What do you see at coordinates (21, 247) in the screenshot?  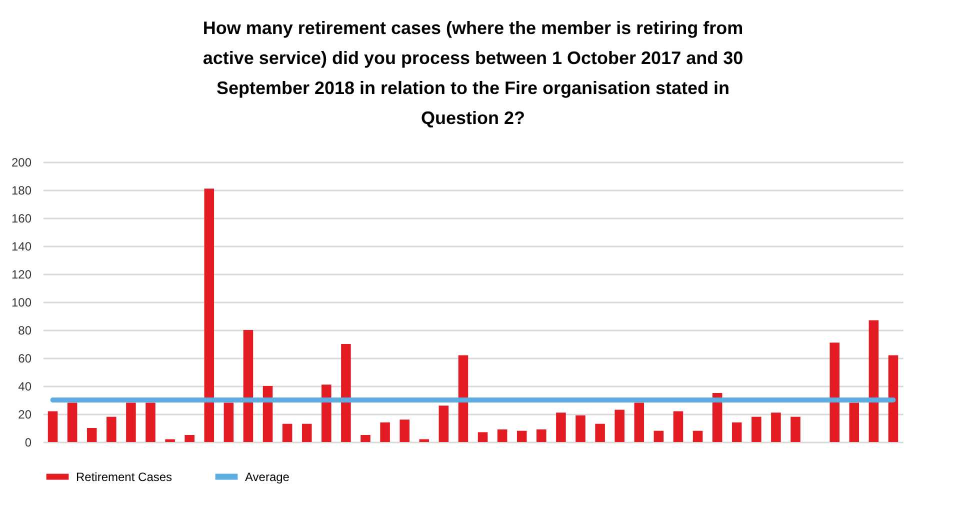 I see `y-tick-label: 140` at bounding box center [21, 247].